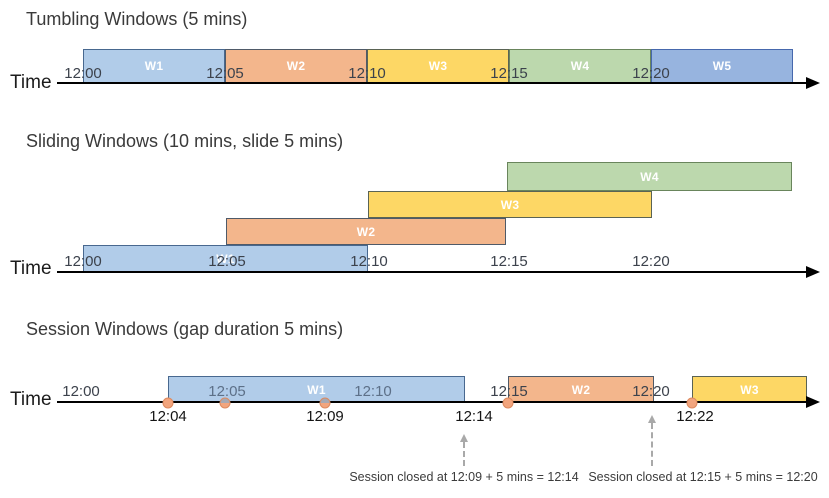 This screenshot has width=829, height=498. Describe the element at coordinates (325, 416) in the screenshot. I see `event-time-label: 12:09` at that location.